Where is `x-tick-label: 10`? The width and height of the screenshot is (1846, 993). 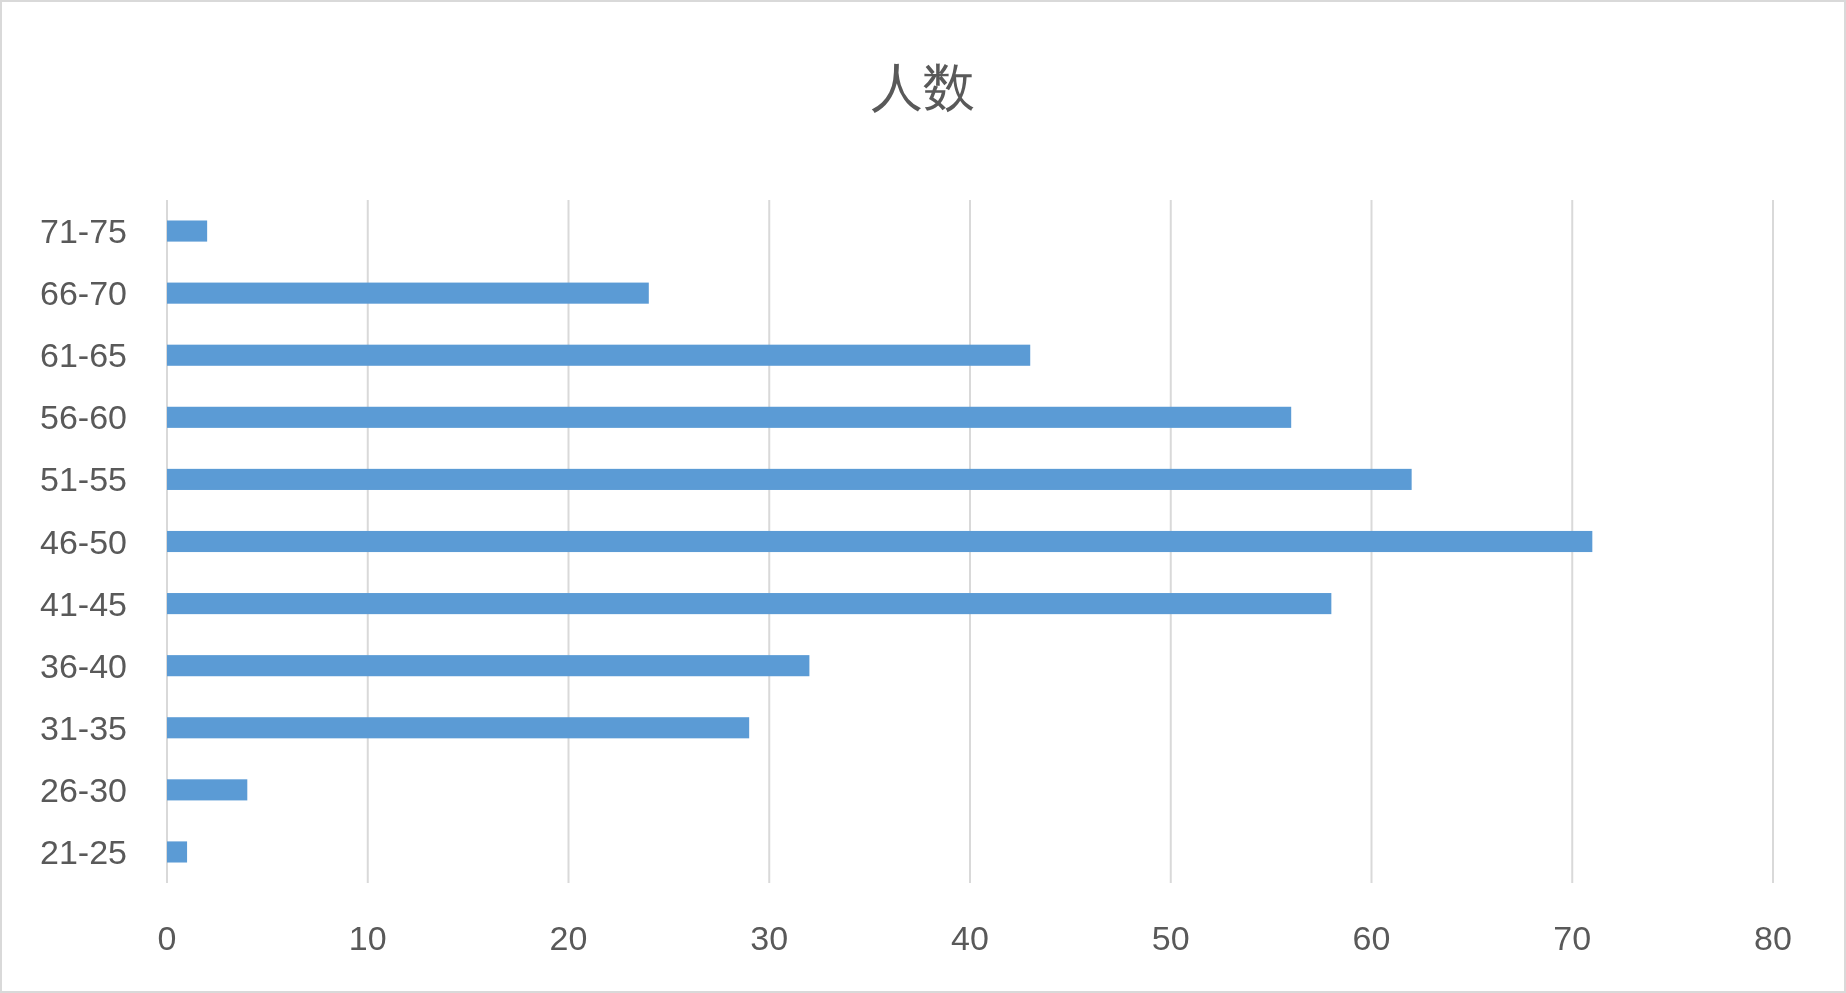
x-tick-label: 10 is located at coordinates (367, 938).